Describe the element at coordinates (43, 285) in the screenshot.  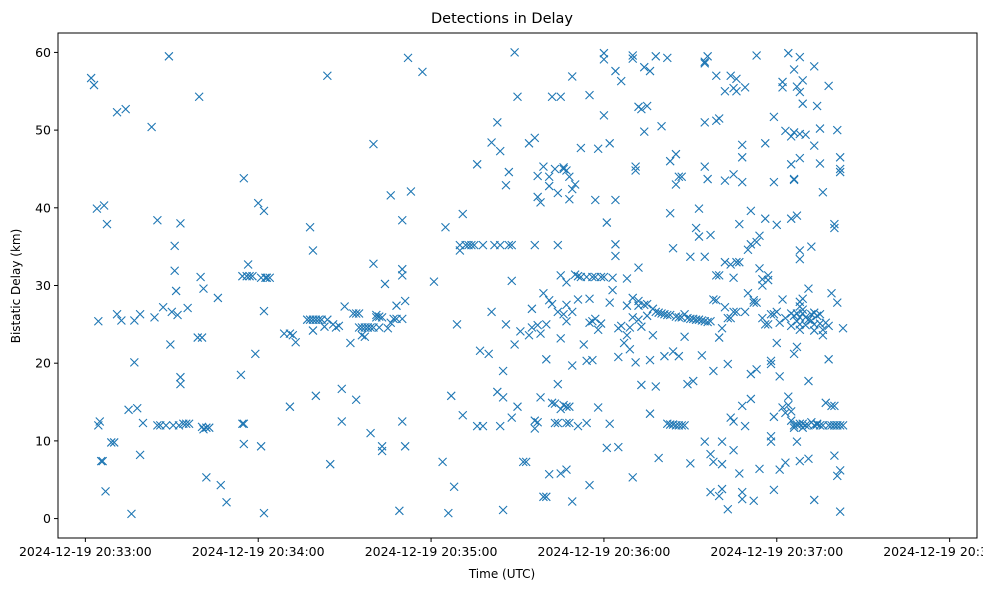
I see `y-tick-label: 30` at that location.